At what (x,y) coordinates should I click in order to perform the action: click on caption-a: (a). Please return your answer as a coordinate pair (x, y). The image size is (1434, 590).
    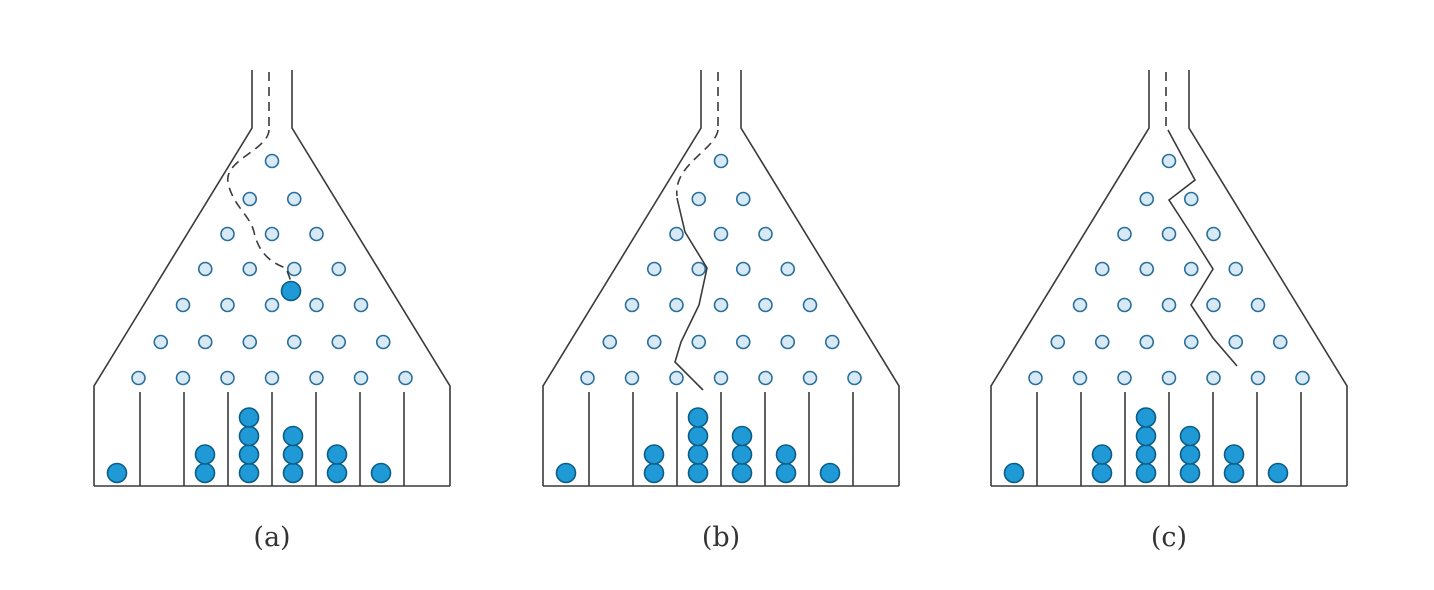
    Looking at the image, I should click on (271, 537).